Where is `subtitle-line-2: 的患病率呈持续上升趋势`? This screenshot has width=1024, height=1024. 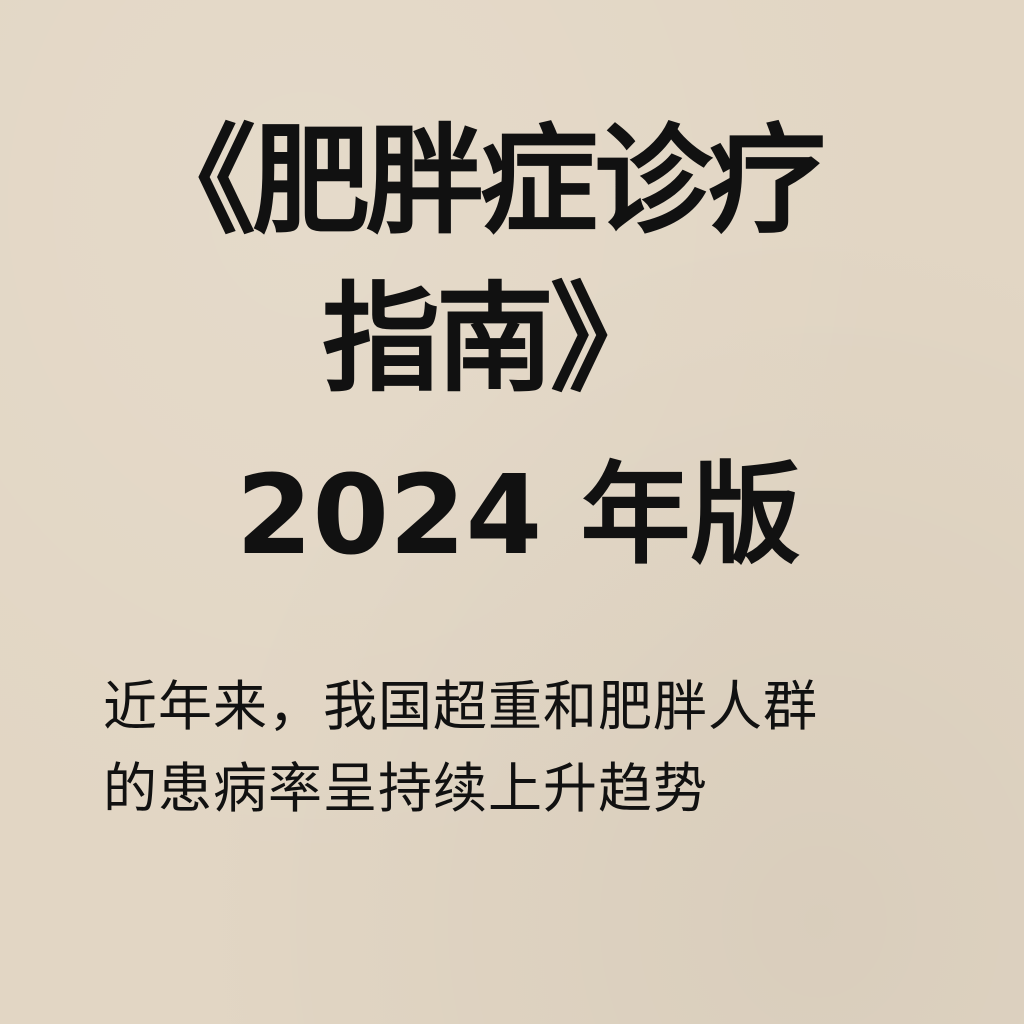 subtitle-line-2: 的患病率呈持续上升趋势 is located at coordinates (405, 788).